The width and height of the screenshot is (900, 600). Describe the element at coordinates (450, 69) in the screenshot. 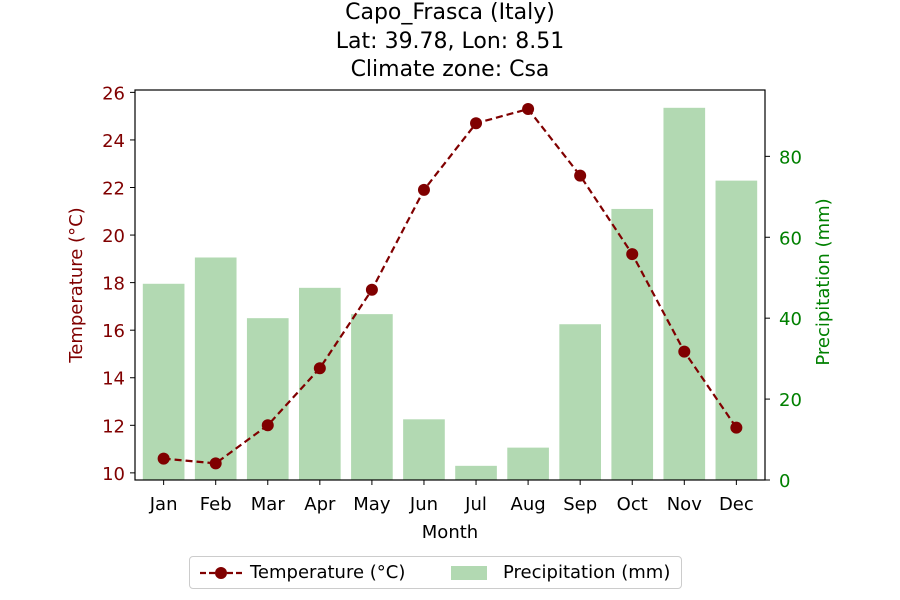

I see `chart-title-line-3: Climate zone: Csa` at that location.